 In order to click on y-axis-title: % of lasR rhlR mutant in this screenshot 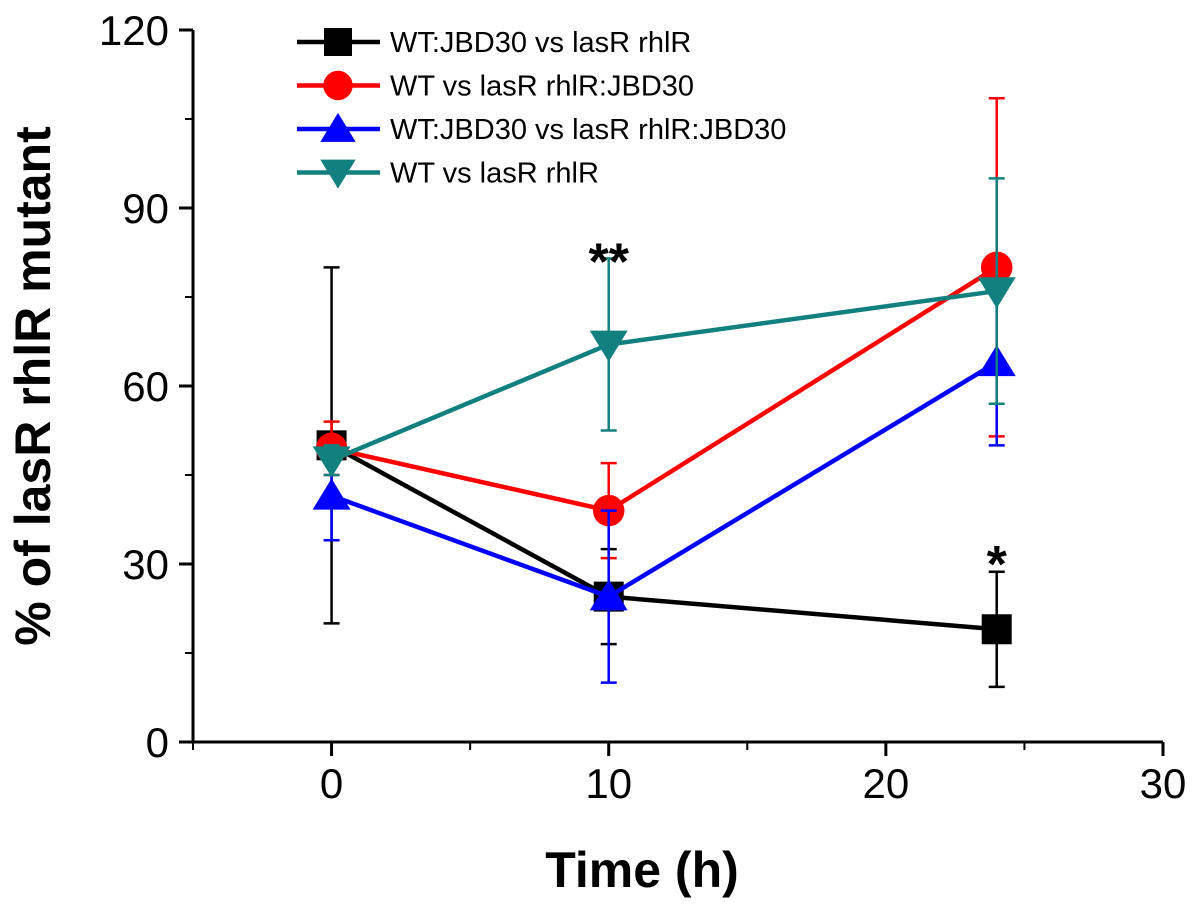, I will do `click(33, 386)`.